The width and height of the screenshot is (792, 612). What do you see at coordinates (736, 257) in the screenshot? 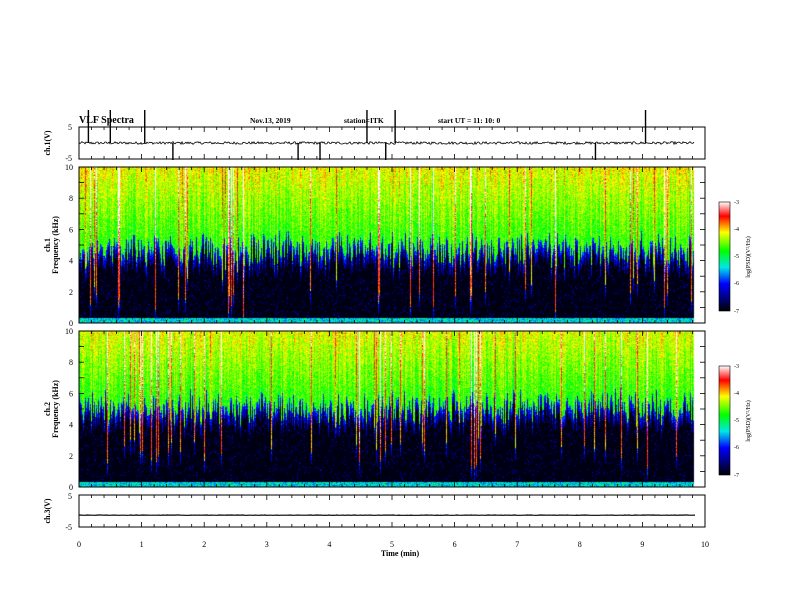
I see `ch1-colorbar-tick-m5: -5` at bounding box center [736, 257].